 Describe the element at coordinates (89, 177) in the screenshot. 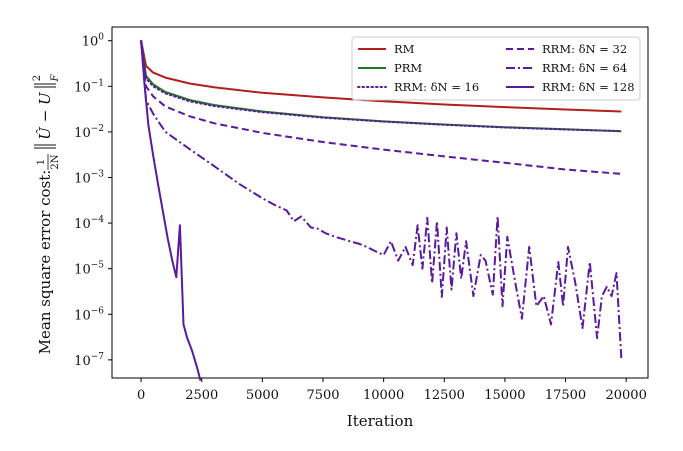

I see `y-tick-label: 10⁻³` at that location.